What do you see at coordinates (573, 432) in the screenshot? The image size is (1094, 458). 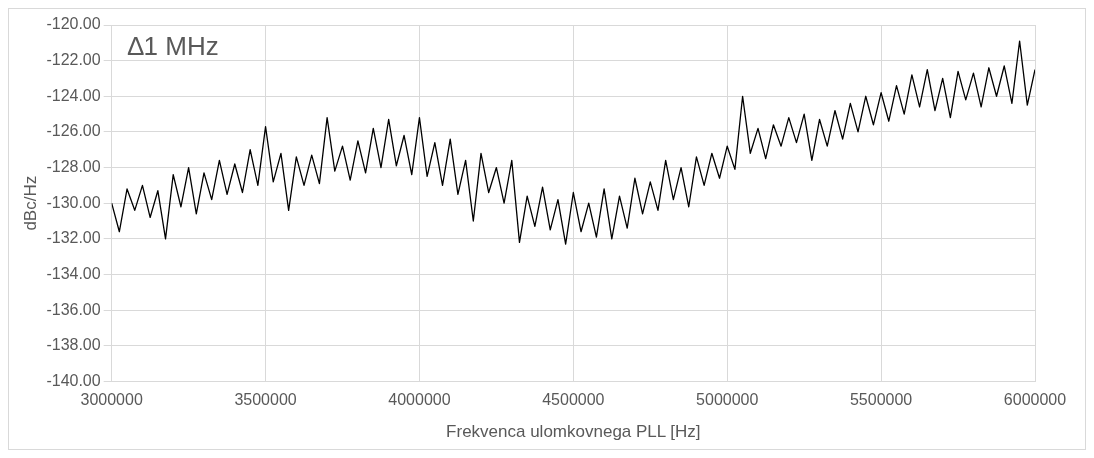 I see `x-axis-title: Frekvenca ulomkovnega PLL [Hz]` at bounding box center [573, 432].